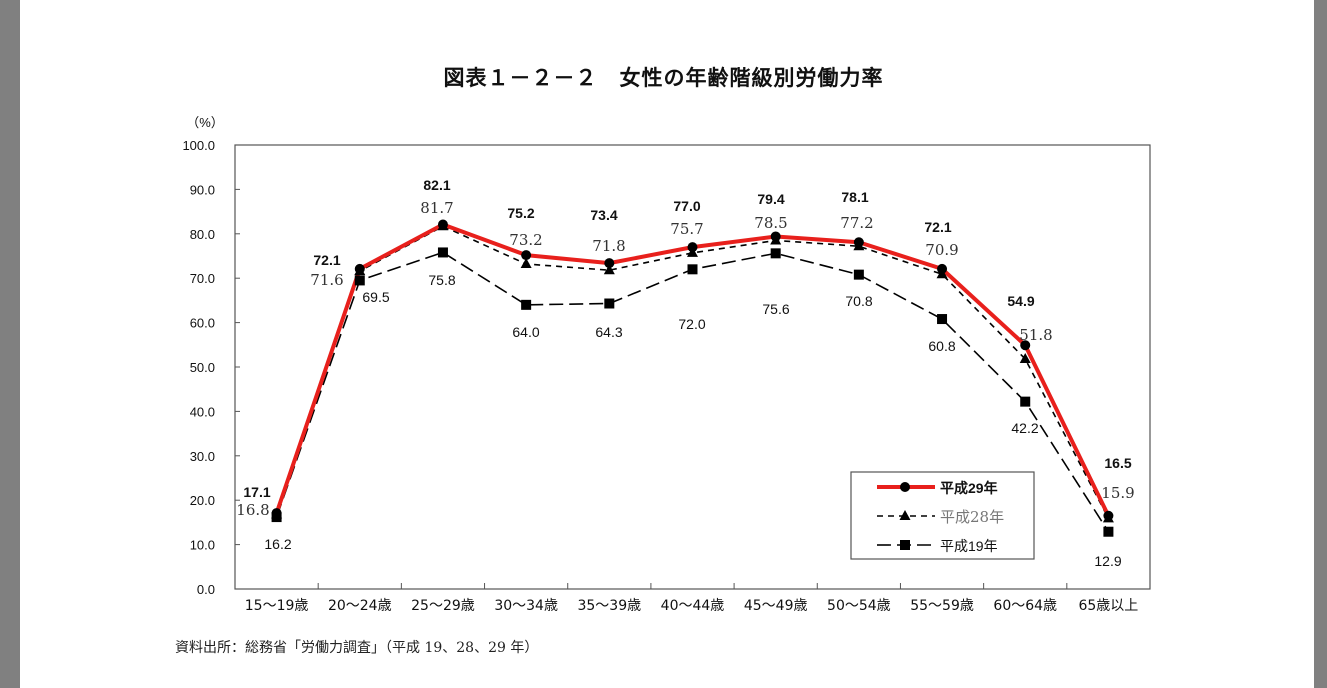  I want to click on data-label-0-6: 79.4, so click(770, 199).